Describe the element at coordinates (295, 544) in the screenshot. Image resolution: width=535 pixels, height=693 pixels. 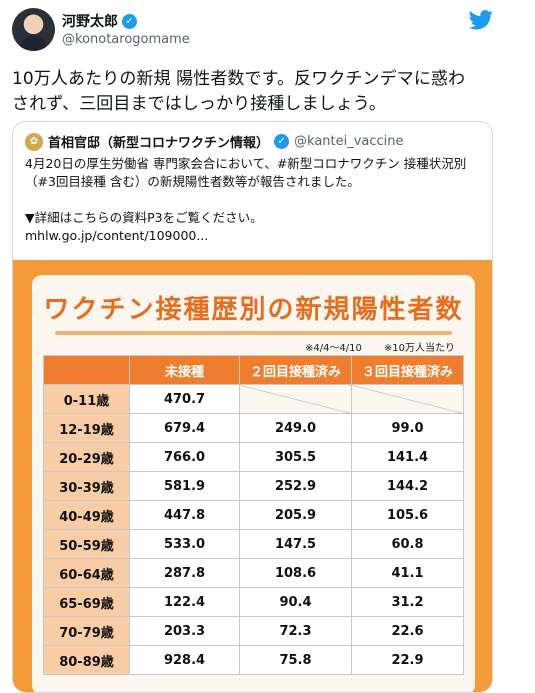
I see `value-cell: 147.5` at that location.